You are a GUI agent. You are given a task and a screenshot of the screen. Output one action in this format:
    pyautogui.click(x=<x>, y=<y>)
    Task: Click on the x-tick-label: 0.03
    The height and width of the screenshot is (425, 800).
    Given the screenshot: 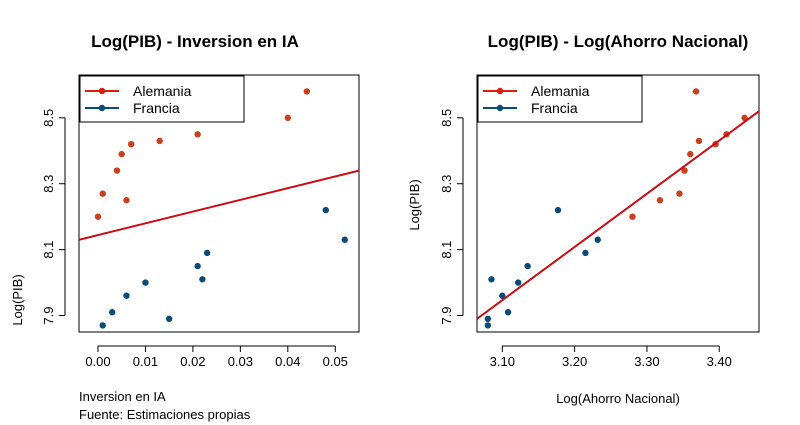 What is the action you would take?
    pyautogui.click(x=240, y=361)
    